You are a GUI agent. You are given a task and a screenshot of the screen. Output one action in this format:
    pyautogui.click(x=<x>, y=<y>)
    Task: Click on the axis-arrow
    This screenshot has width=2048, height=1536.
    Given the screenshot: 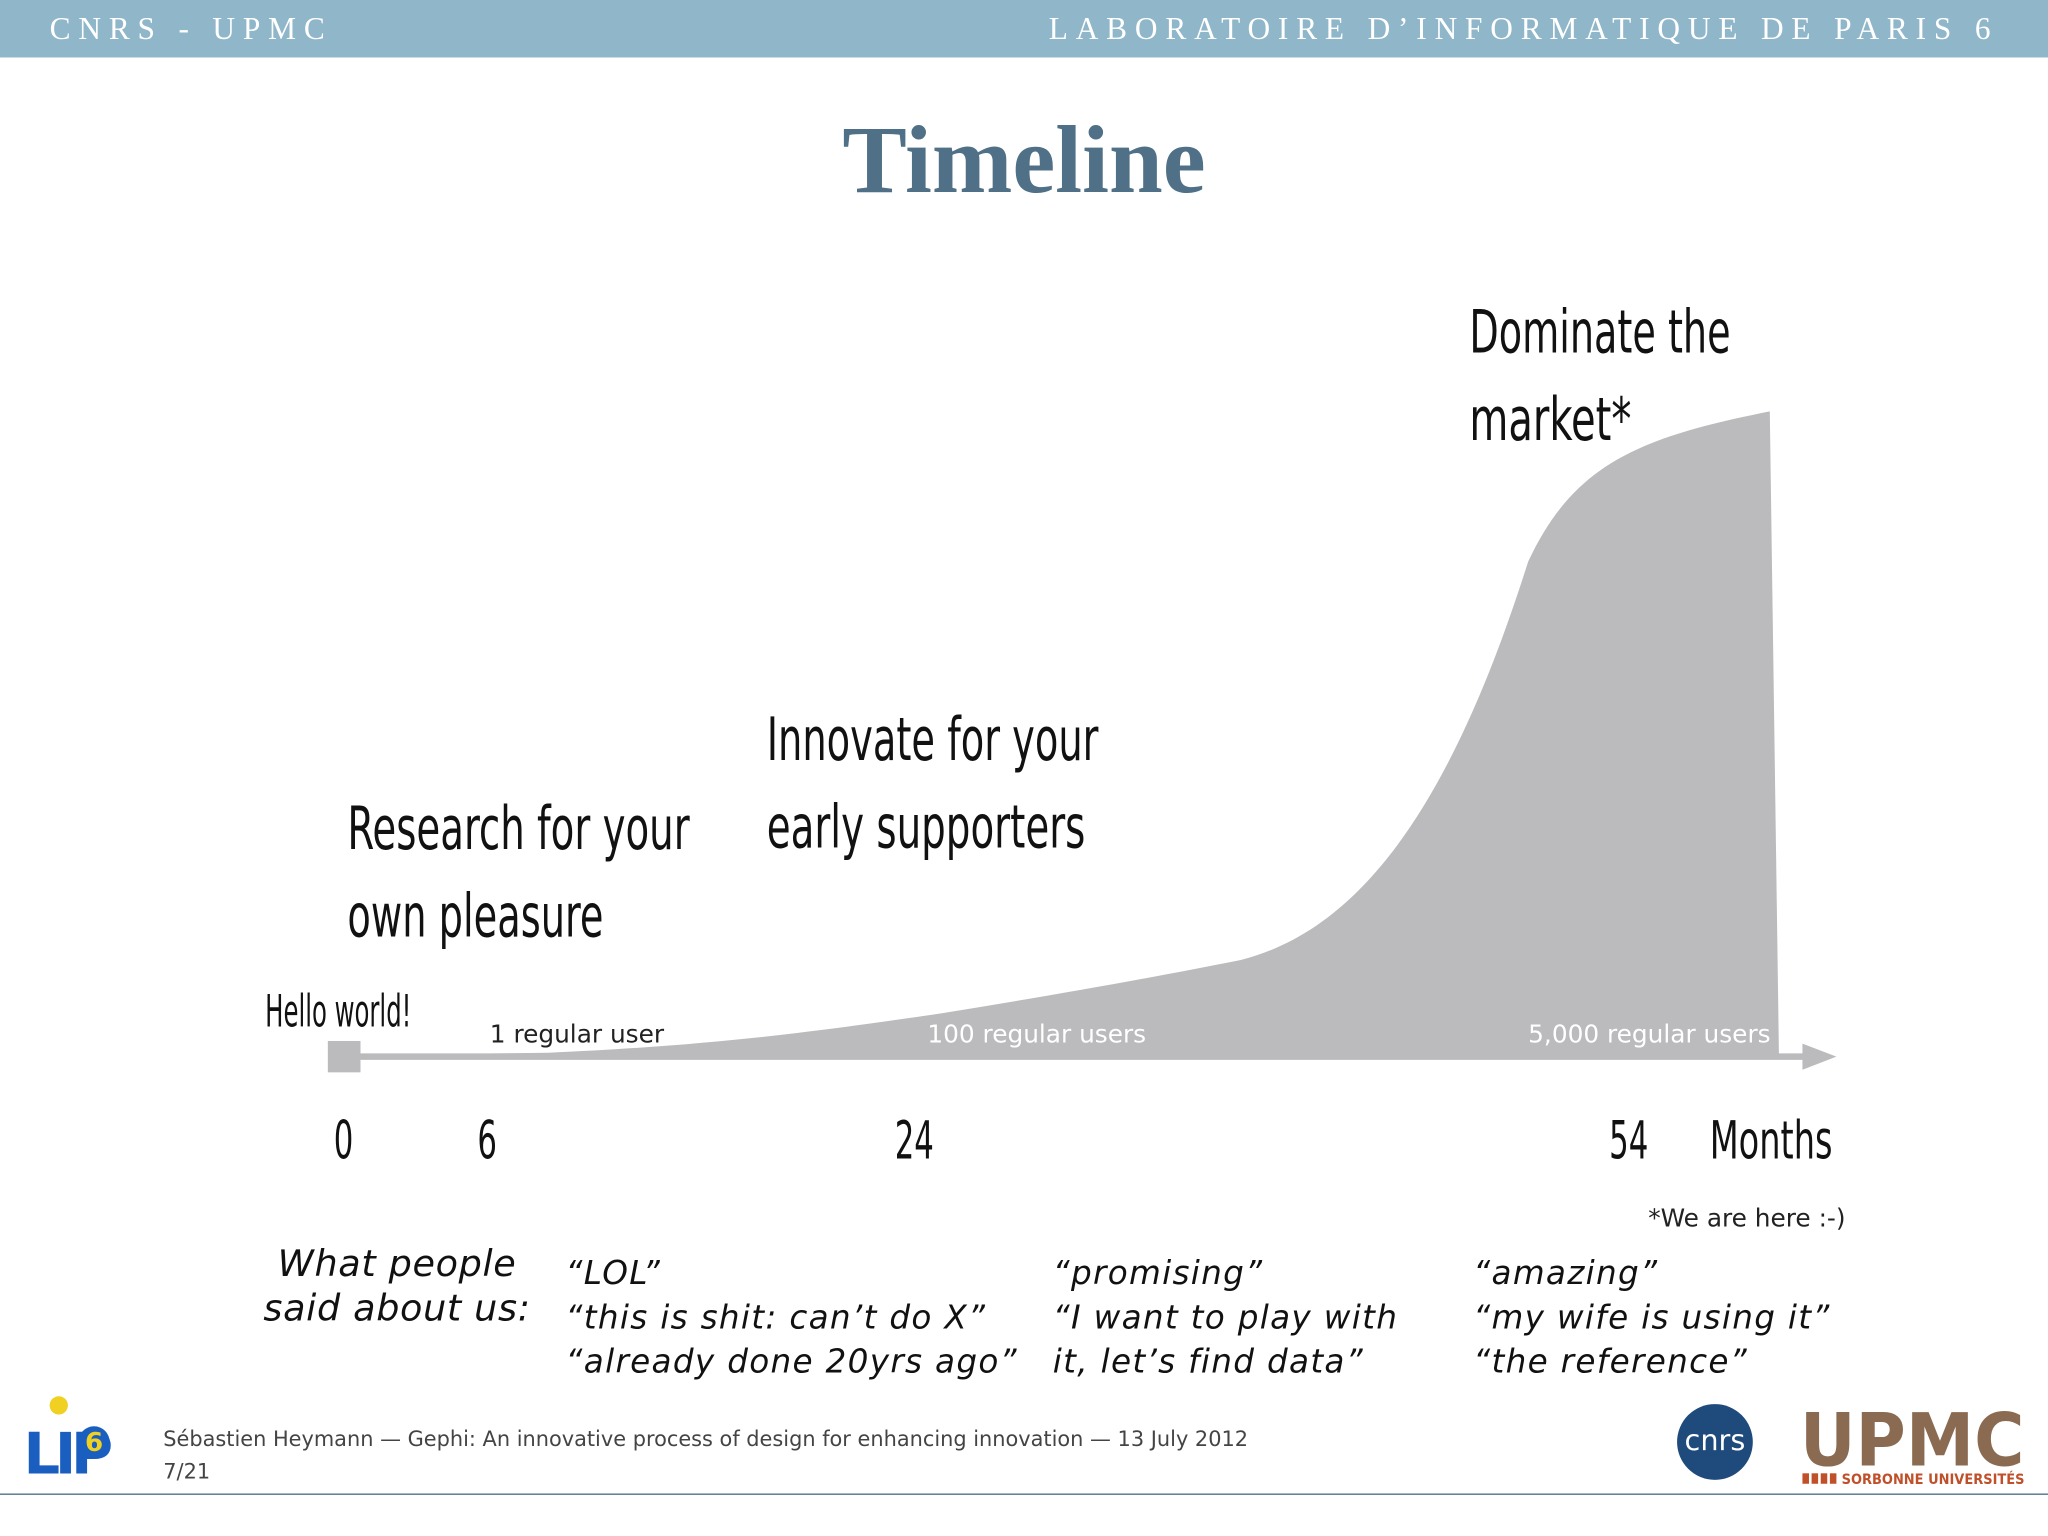 What is the action you would take?
    pyautogui.click(x=1819, y=1056)
    